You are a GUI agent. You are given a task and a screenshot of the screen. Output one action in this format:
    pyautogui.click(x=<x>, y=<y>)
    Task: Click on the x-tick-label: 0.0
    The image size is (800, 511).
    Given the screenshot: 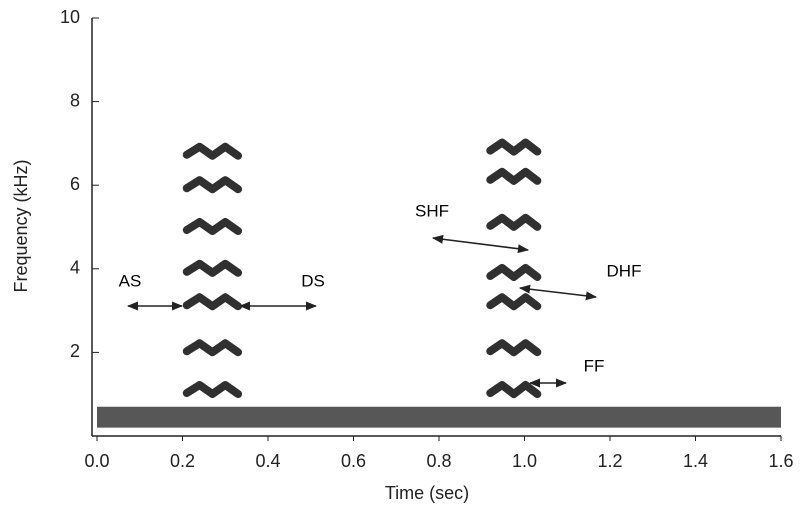 What is the action you would take?
    pyautogui.click(x=96, y=461)
    